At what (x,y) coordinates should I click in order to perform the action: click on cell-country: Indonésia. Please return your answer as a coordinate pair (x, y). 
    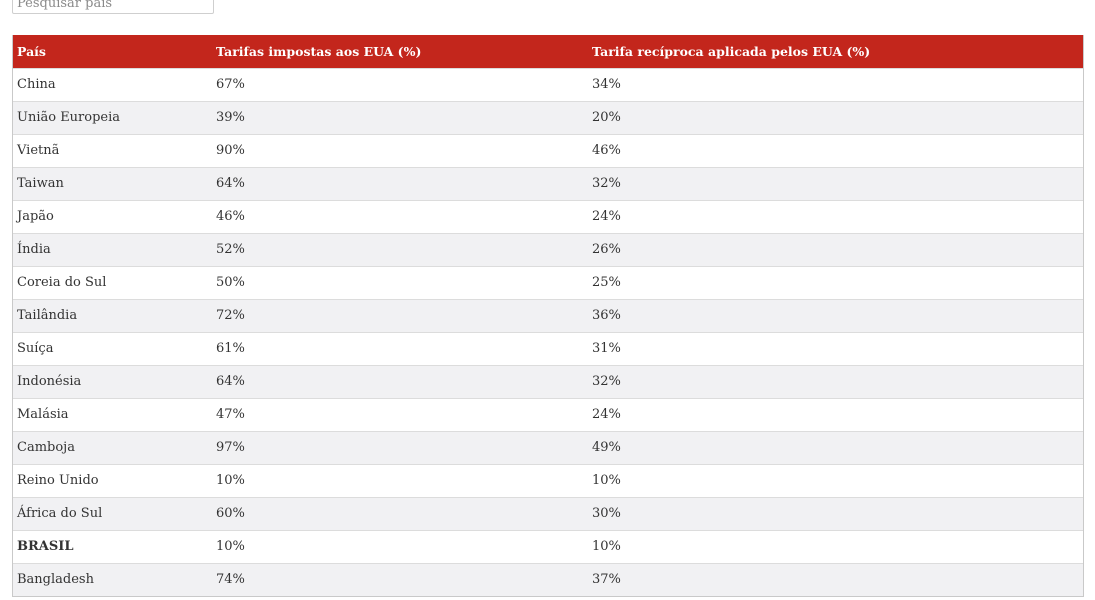
    Looking at the image, I should click on (49, 381).